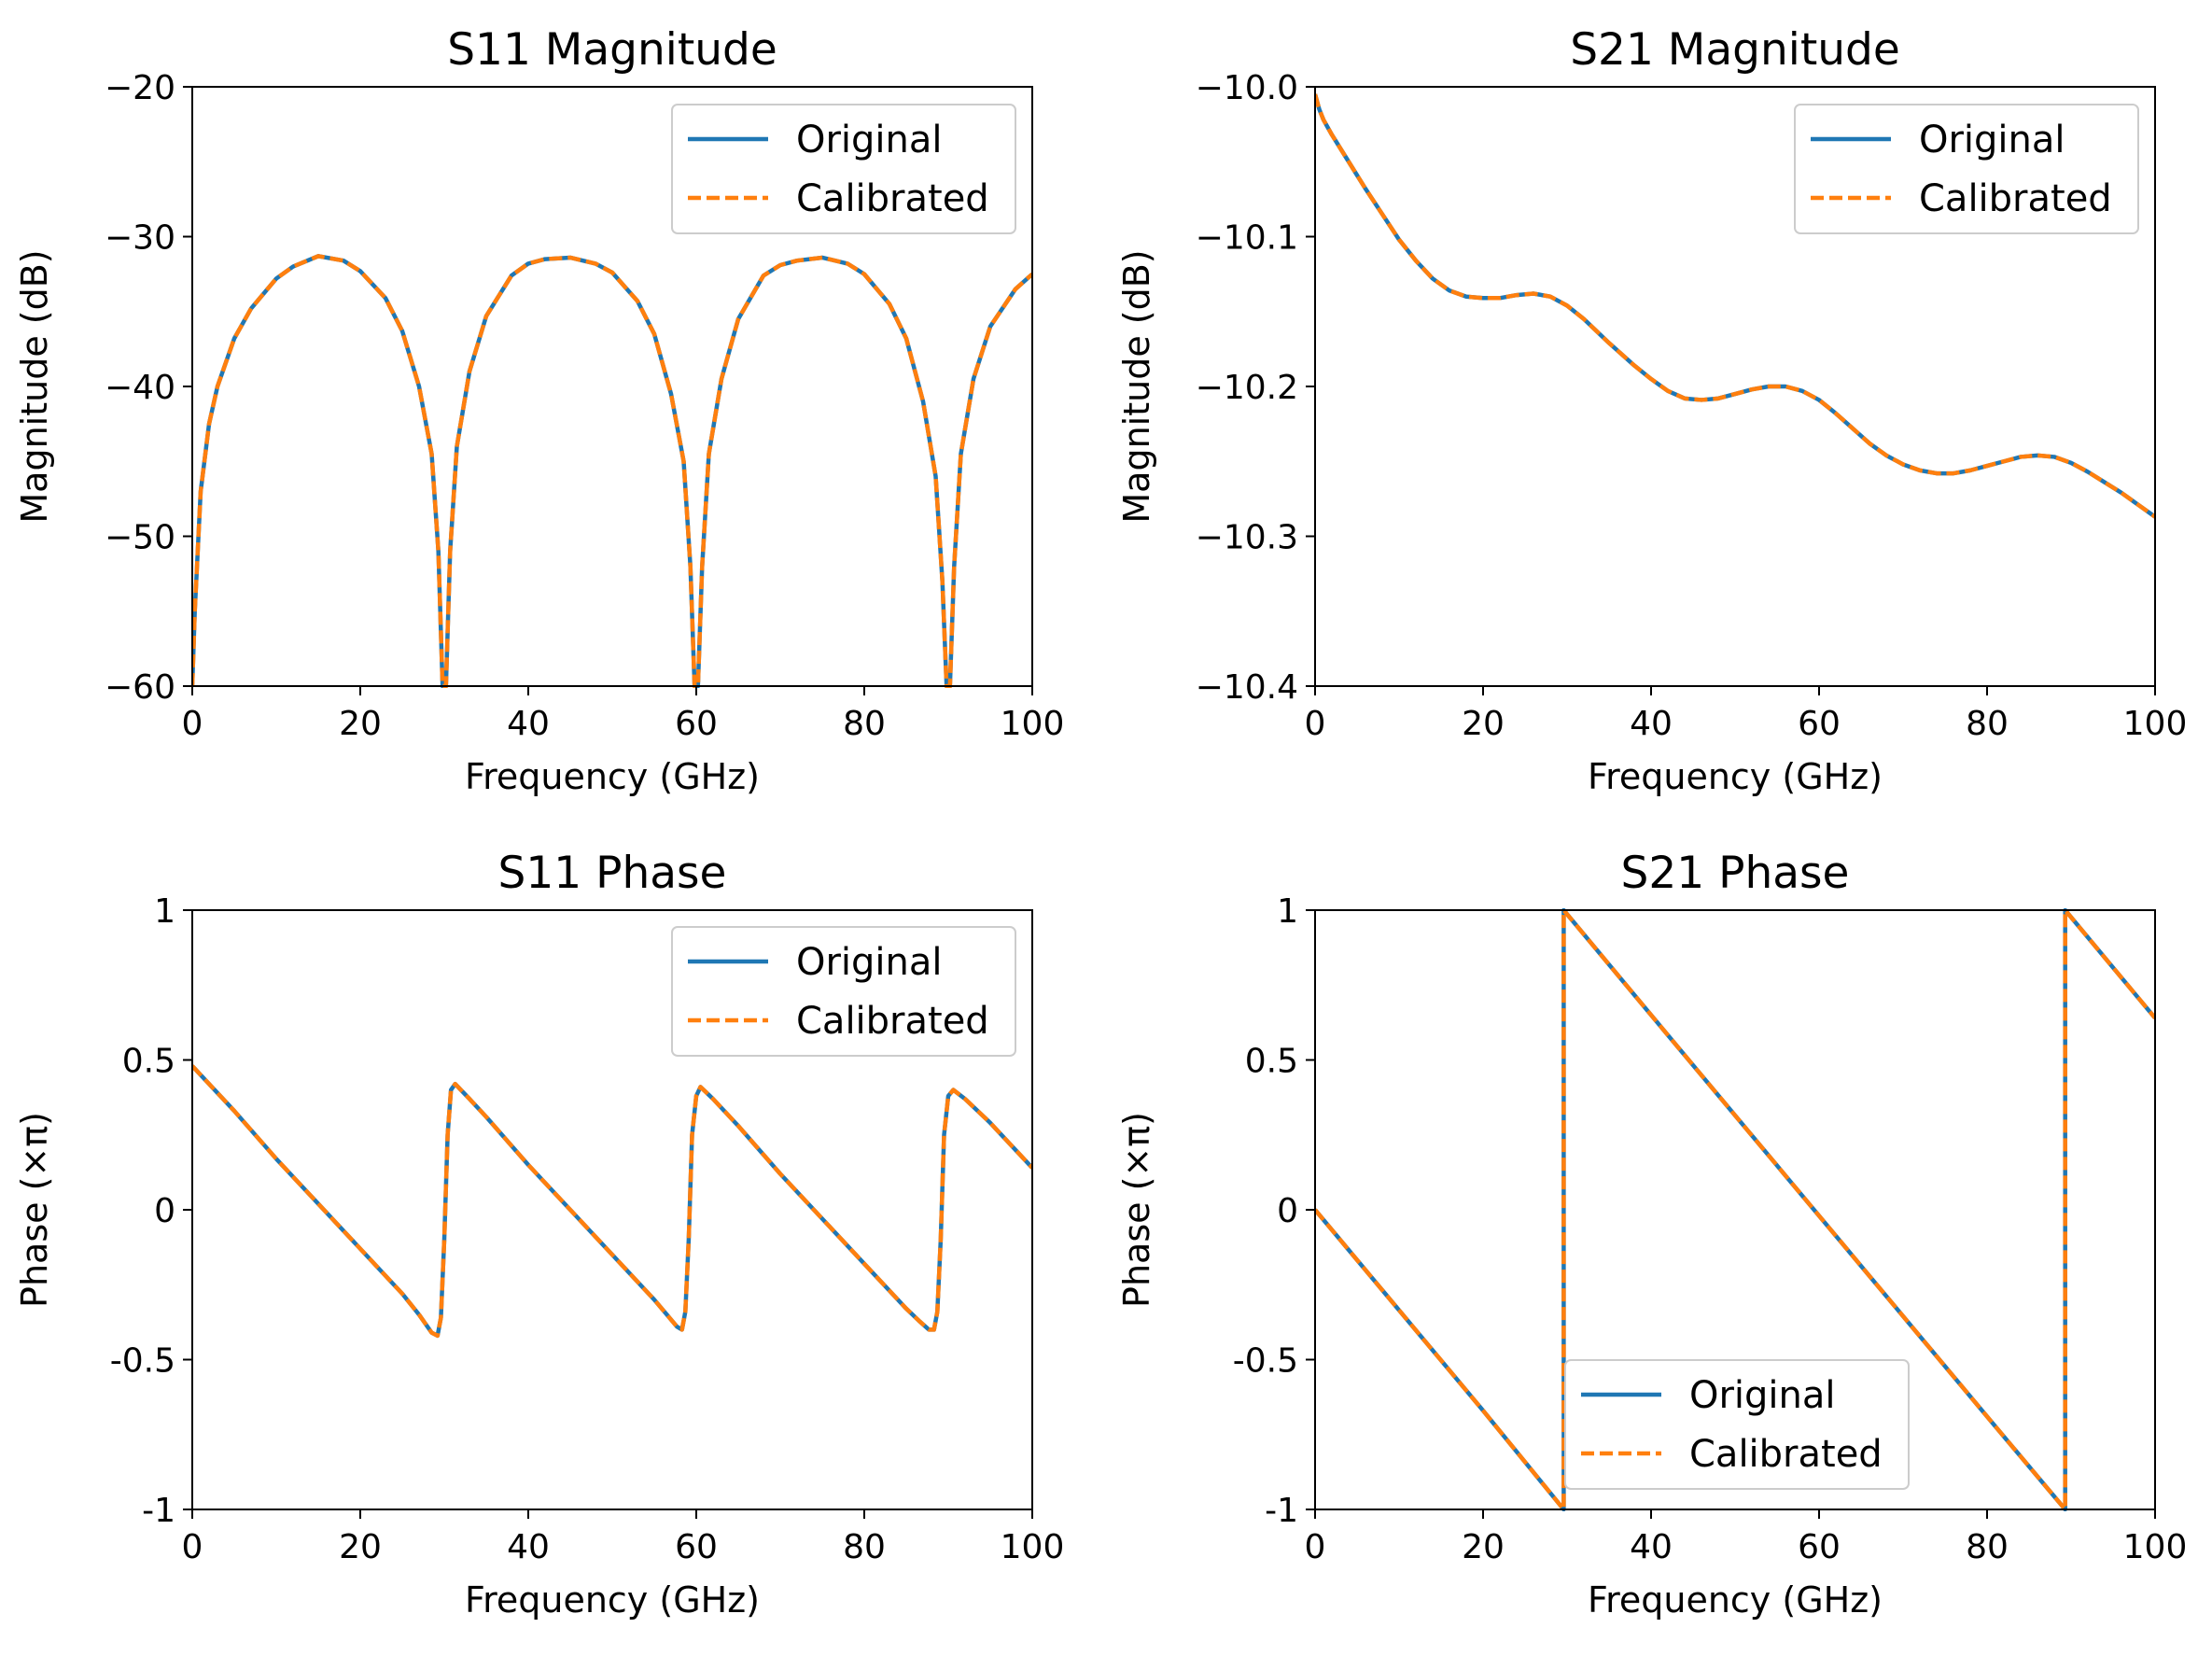  Describe the element at coordinates (140, 388) in the screenshot. I see `y-tick-label: −40` at that location.